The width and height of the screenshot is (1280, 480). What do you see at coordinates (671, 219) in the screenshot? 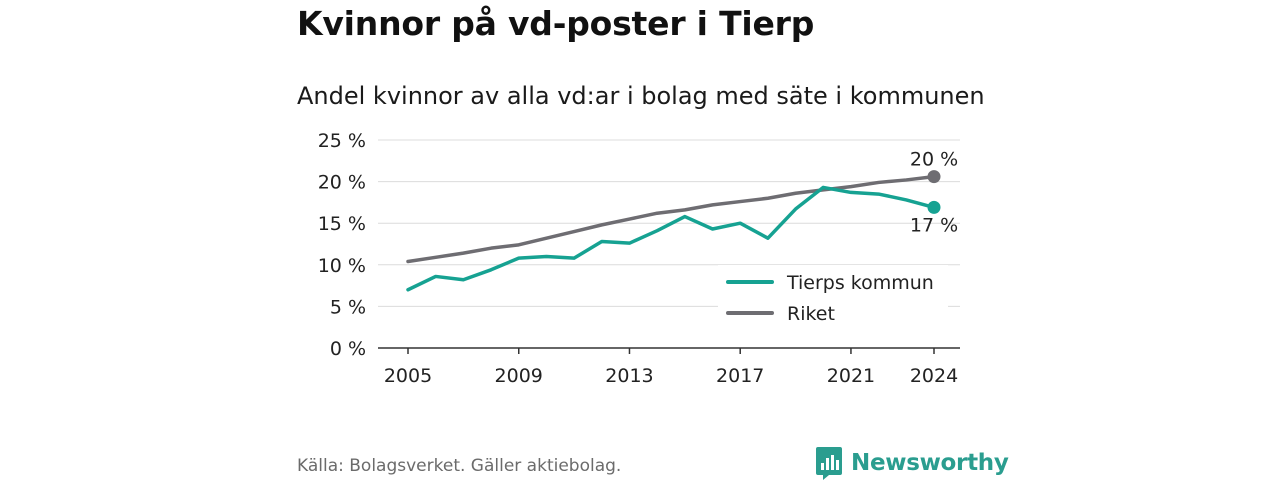
I see `series-line-riket` at bounding box center [671, 219].